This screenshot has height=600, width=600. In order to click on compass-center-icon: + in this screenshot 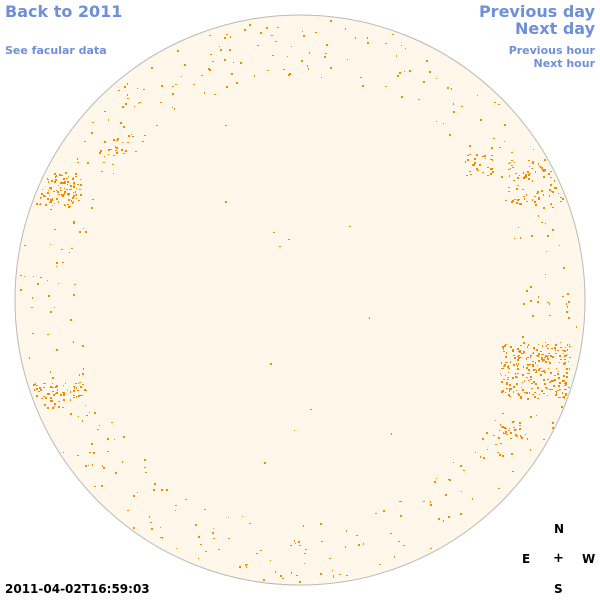, I will do `click(558, 558)`.